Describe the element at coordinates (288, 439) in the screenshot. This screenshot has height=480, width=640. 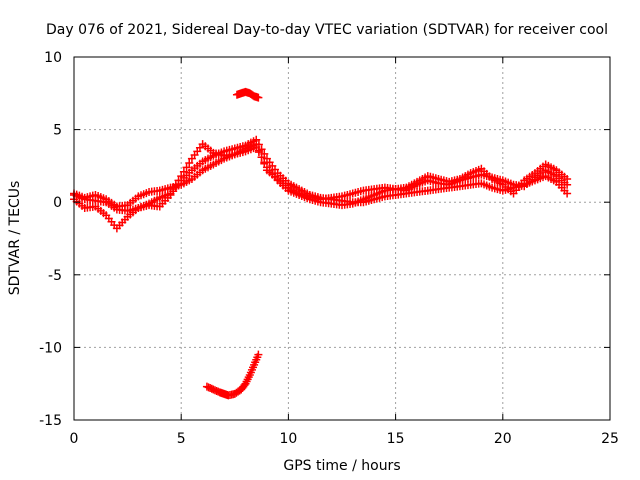
I see `x-tick-label: 10` at that location.